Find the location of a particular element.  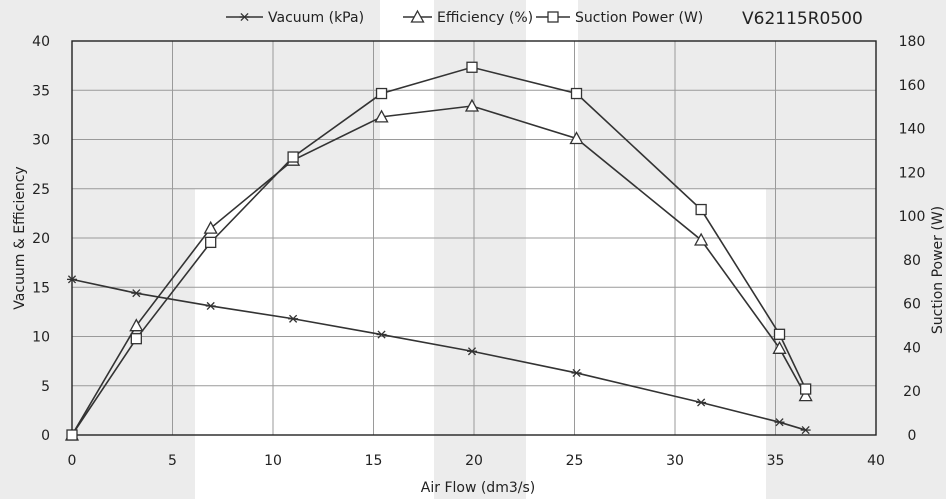

x-tick-label: 20 is located at coordinates (474, 461).